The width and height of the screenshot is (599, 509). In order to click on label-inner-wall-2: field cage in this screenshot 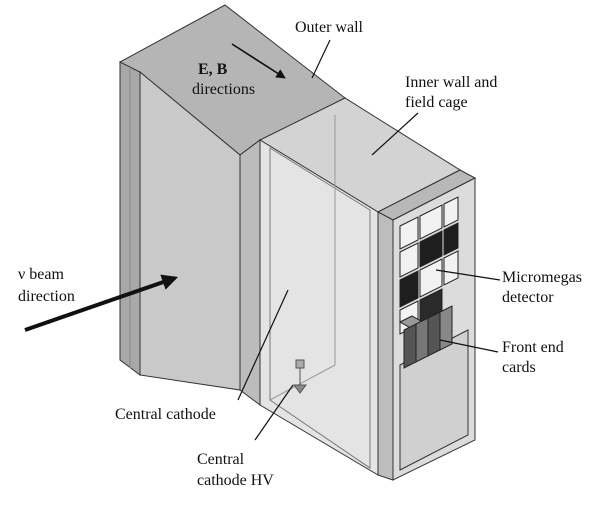, I will do `click(436, 102)`.